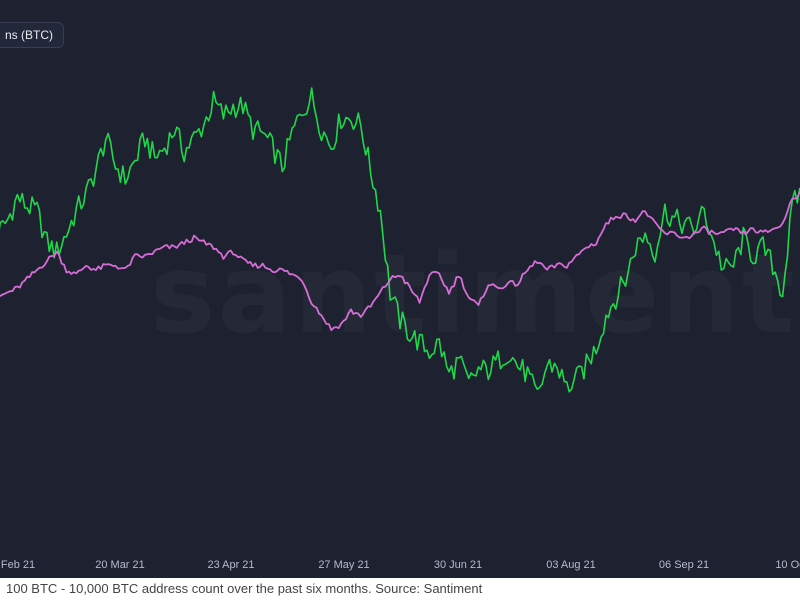  Describe the element at coordinates (571, 565) in the screenshot. I see `x-tick-label: 03 Aug 21` at that location.